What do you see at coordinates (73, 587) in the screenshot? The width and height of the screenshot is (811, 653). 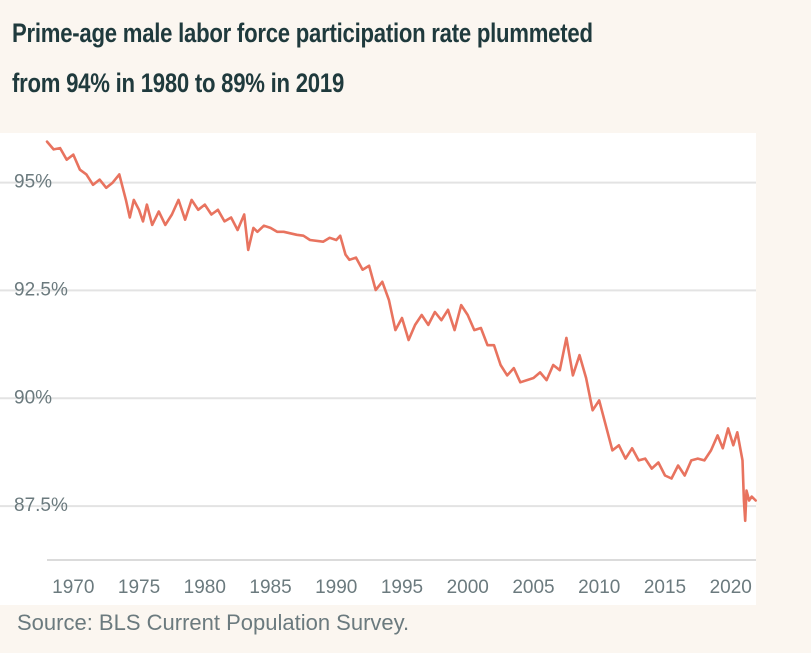 I see `x-tick-label: 1970` at bounding box center [73, 587].